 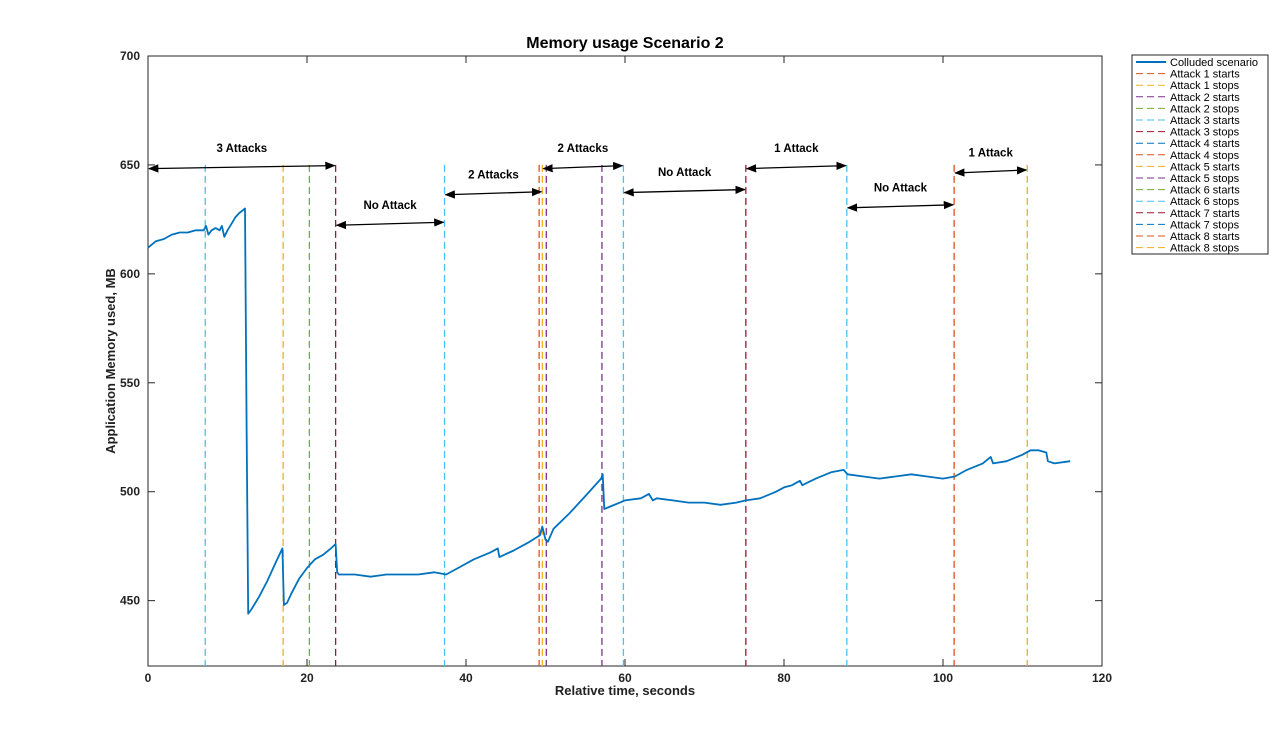 I want to click on legend-label-1: Colluded scenario, so click(x=1214, y=63).